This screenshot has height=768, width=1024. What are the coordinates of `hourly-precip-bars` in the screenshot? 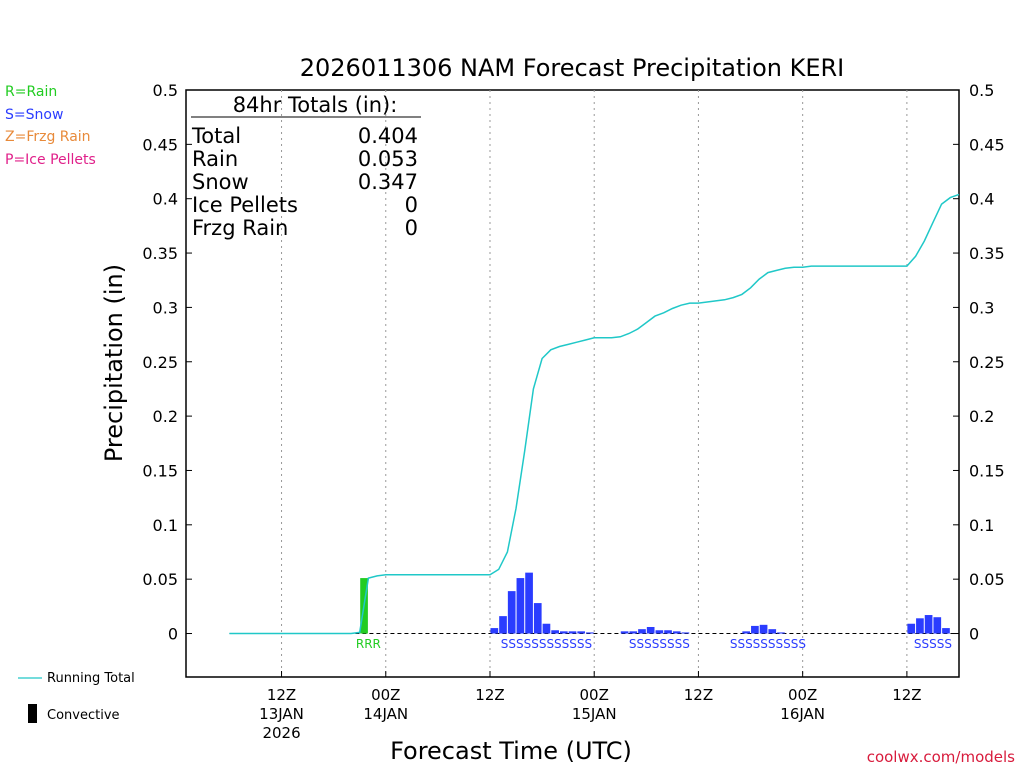 It's located at (655, 603).